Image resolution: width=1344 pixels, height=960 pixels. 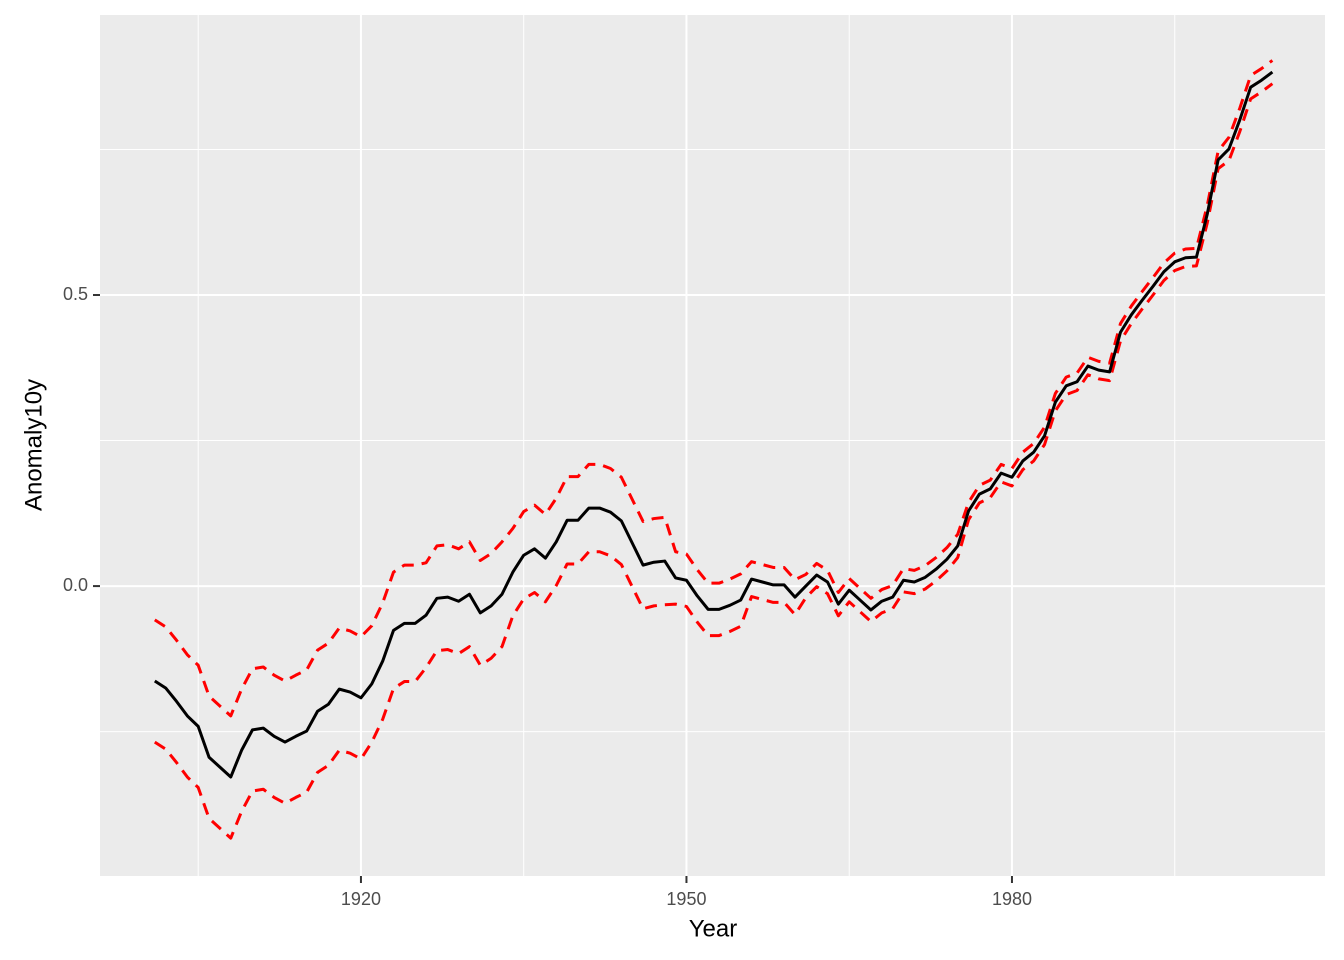 I want to click on x-tick-label: 1950, so click(x=686, y=899).